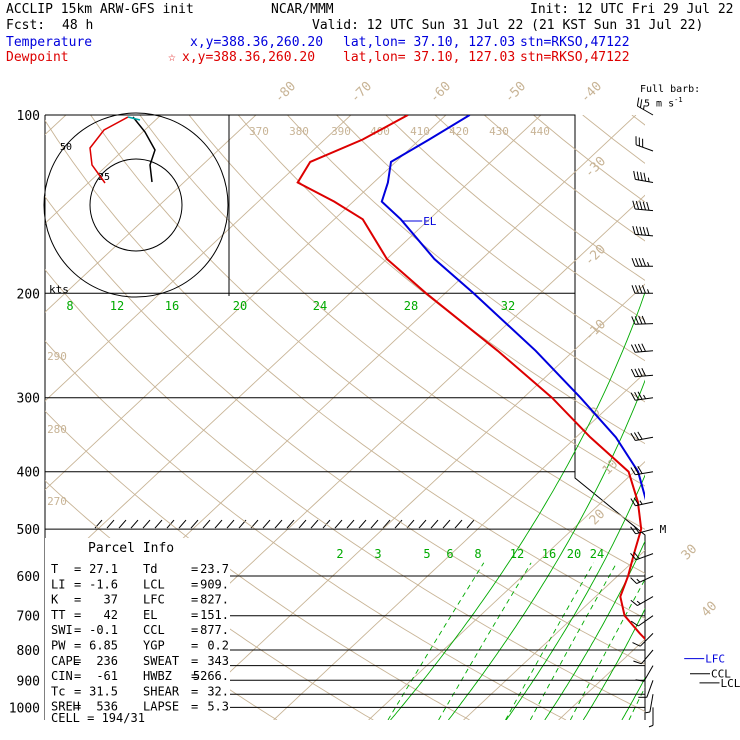 Image resolution: width=740 pixels, height=740 pixels. What do you see at coordinates (154, 584) in the screenshot?
I see `parcel-cell: LCL` at bounding box center [154, 584].